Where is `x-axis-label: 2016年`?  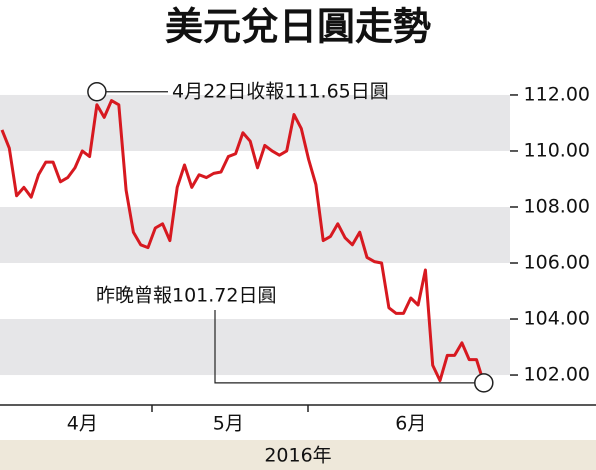
x-axis-label: 2016年 is located at coordinates (297, 456).